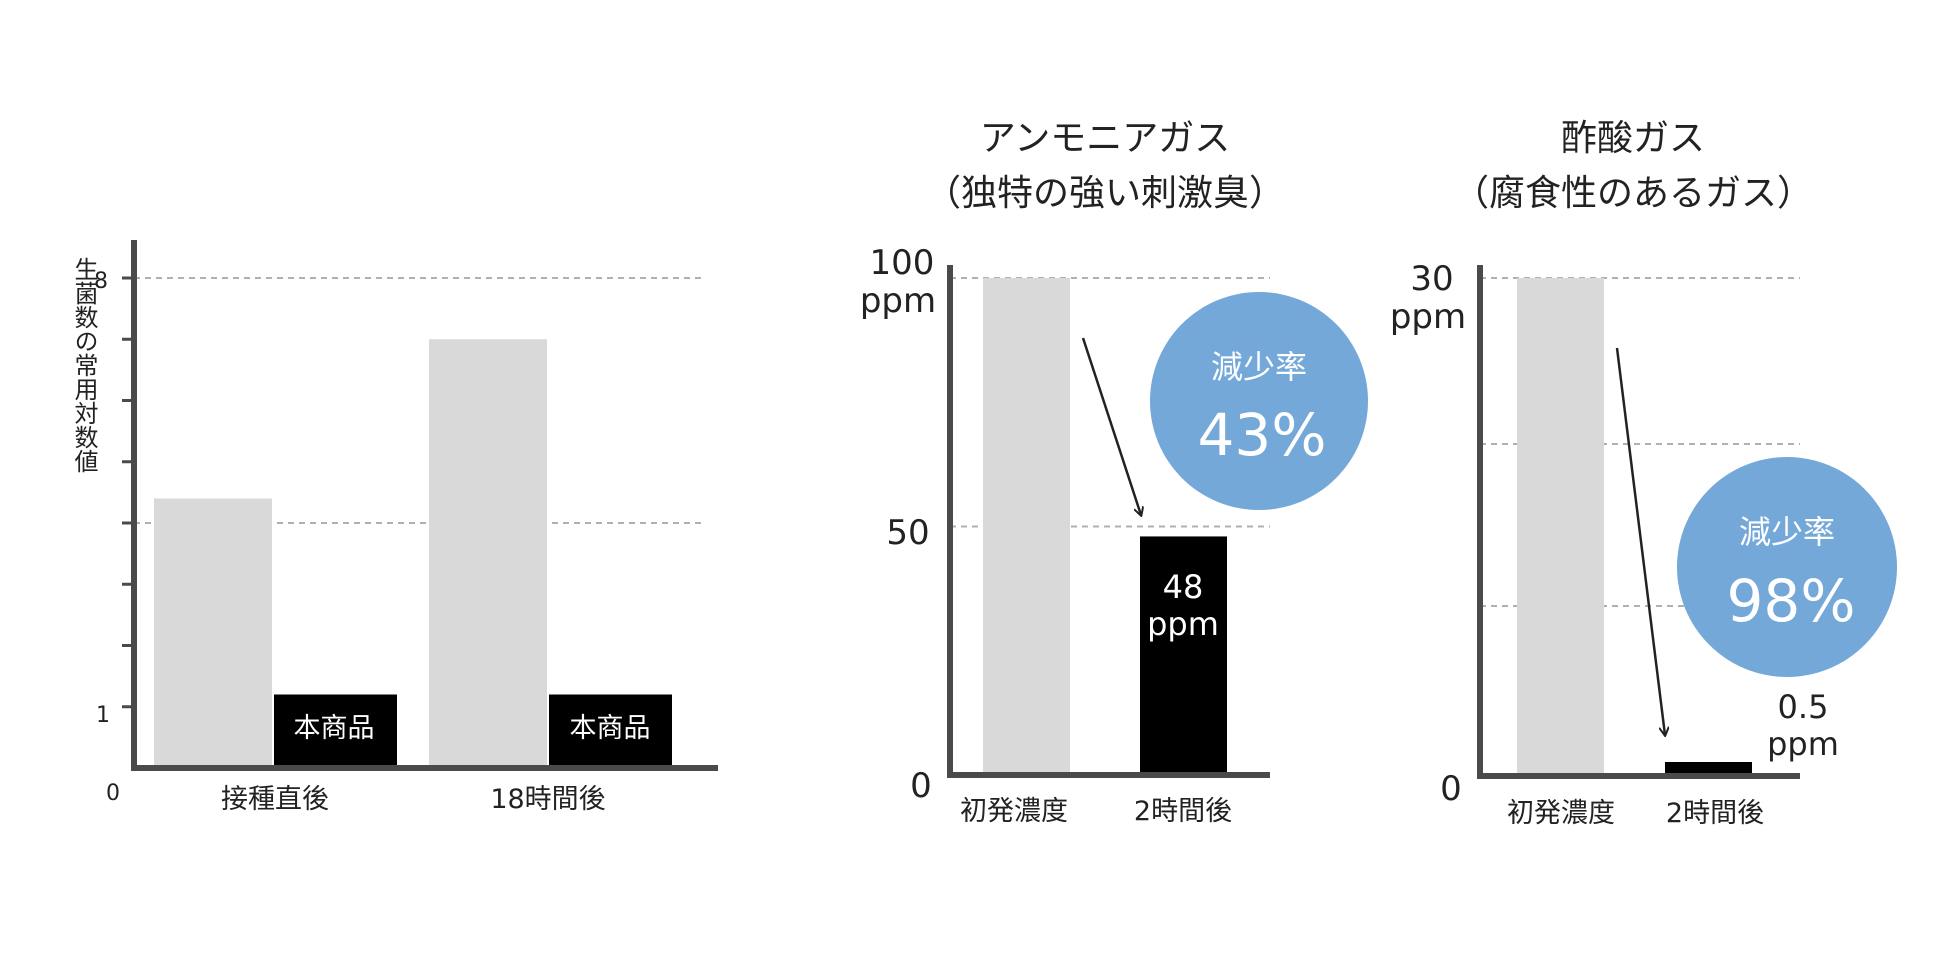 The image size is (1950, 975). I want to click on y-axis-label-chart1: 生菌数の常用対数値, so click(84, 365).